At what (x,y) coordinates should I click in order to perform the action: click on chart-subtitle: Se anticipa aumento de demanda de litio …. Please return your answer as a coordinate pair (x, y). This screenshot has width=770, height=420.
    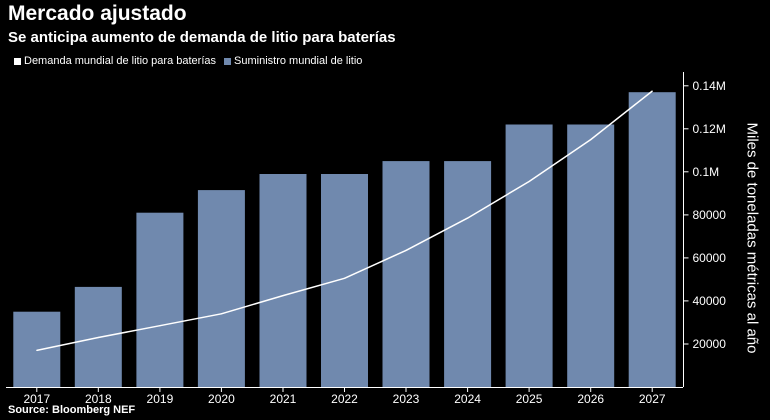
    Looking at the image, I should click on (202, 37).